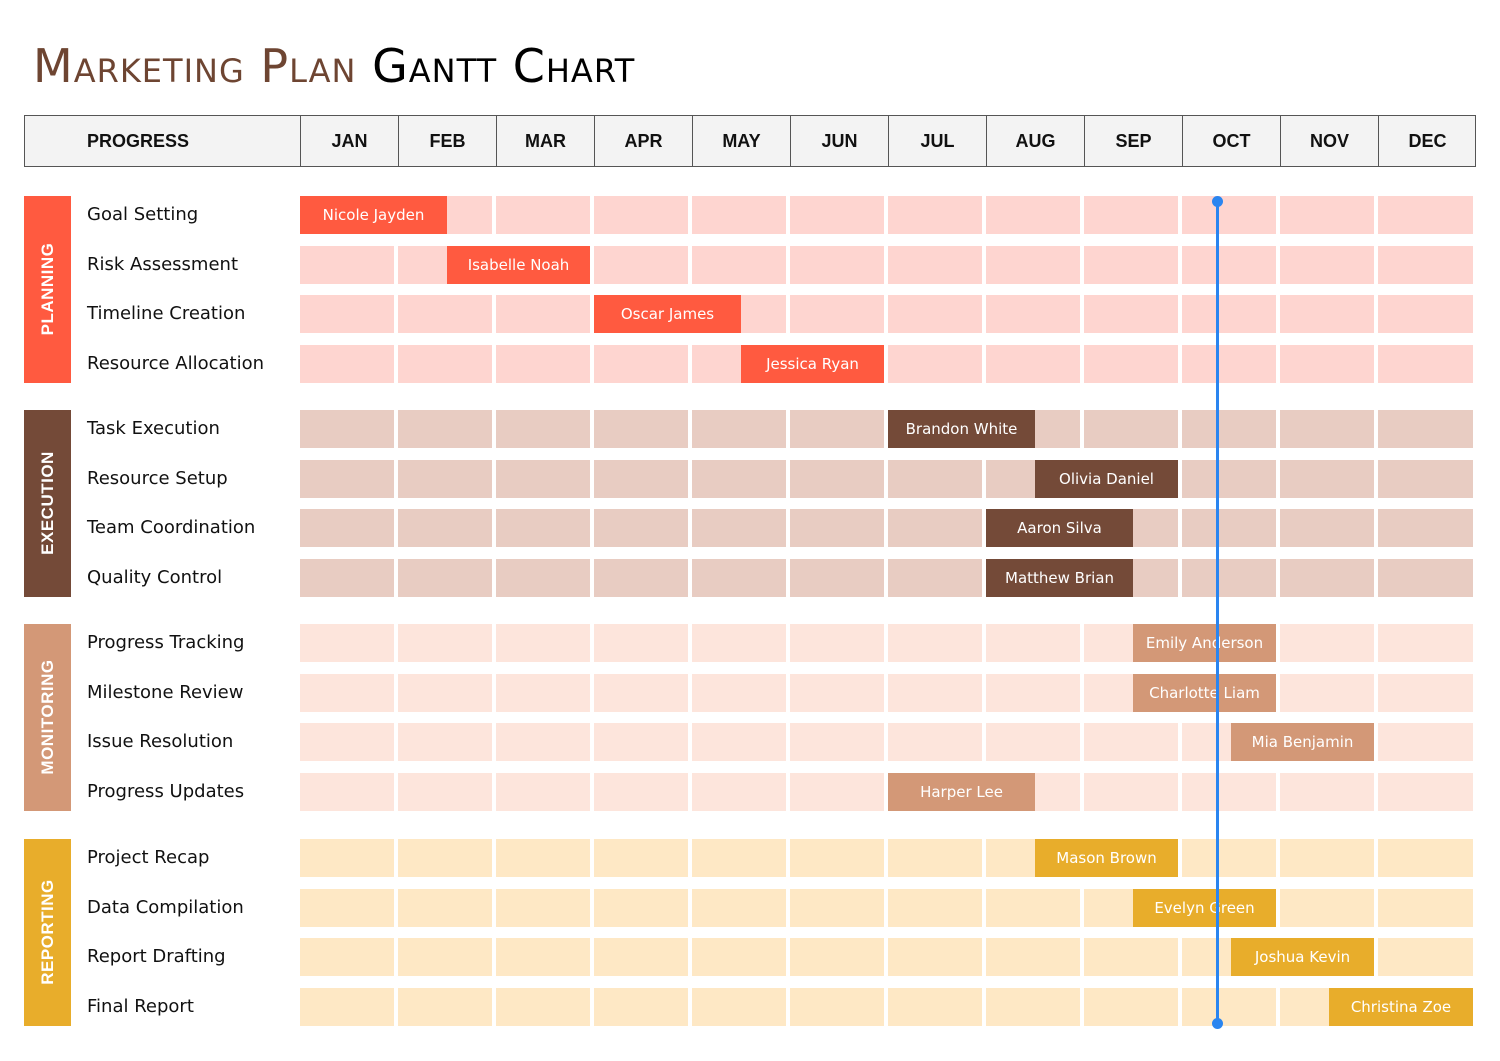 The image size is (1500, 1061). What do you see at coordinates (1059, 578) in the screenshot?
I see `task-bar: Matthew Brian` at bounding box center [1059, 578].